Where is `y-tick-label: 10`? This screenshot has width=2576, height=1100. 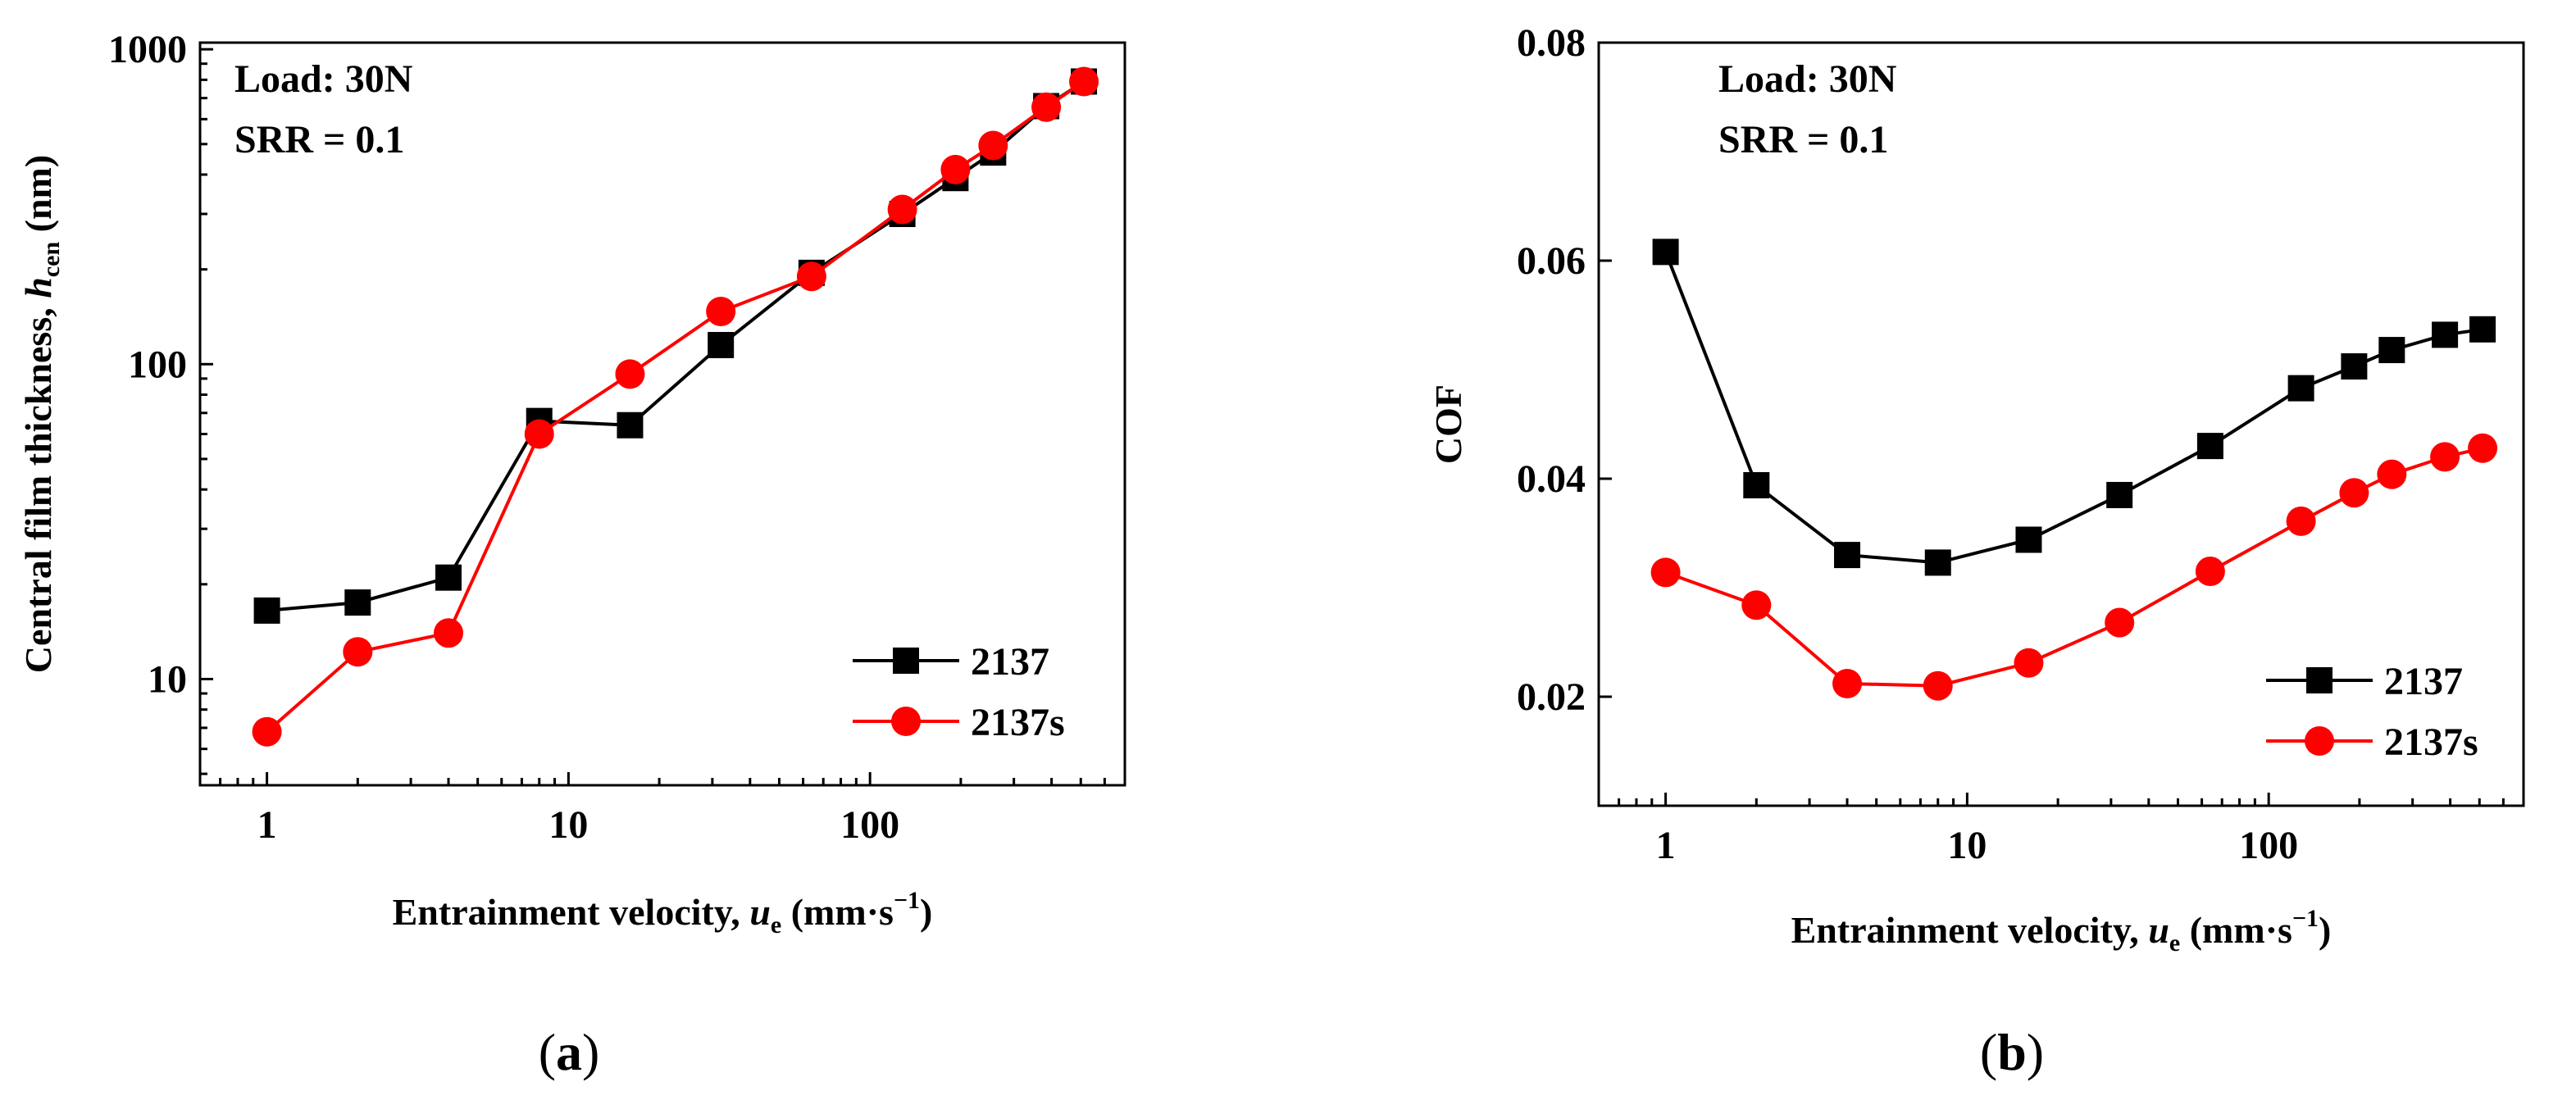
y-tick-label: 10 is located at coordinates (167, 679).